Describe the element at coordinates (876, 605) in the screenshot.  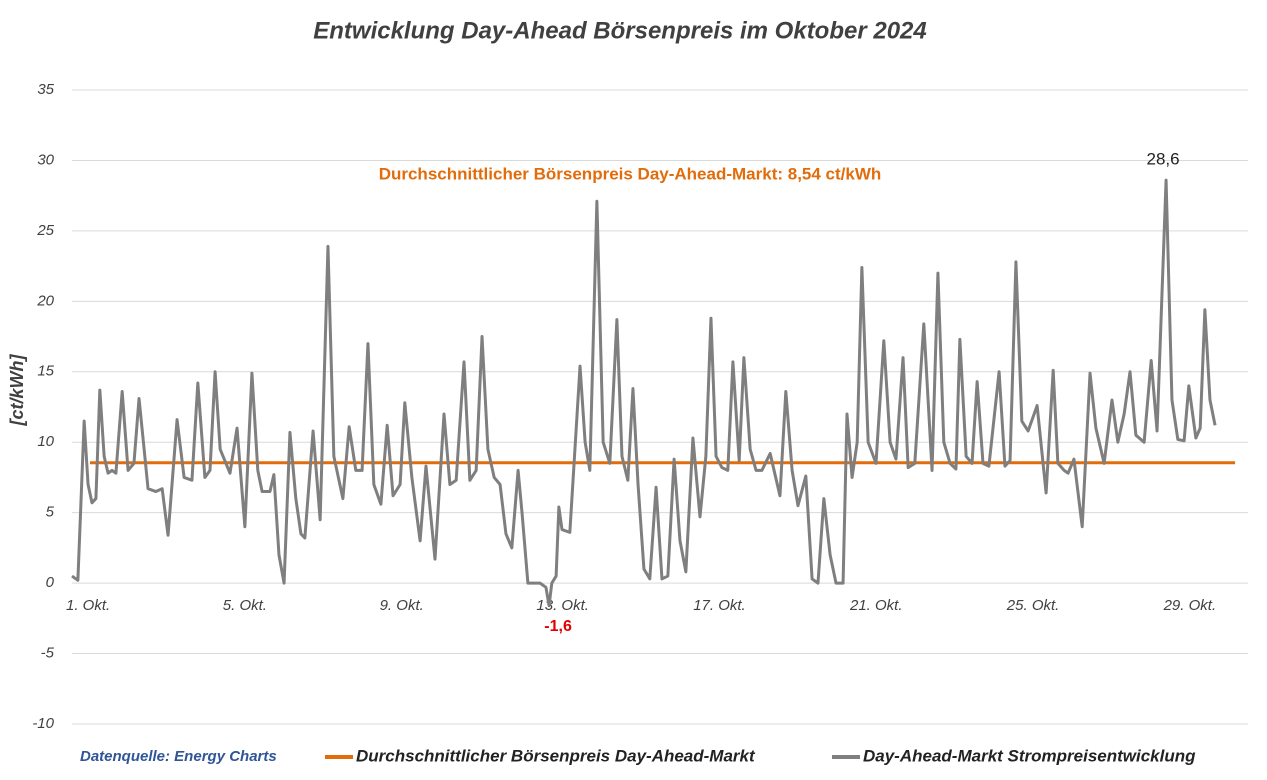
I see `x-tick-label: 21. Okt.` at that location.